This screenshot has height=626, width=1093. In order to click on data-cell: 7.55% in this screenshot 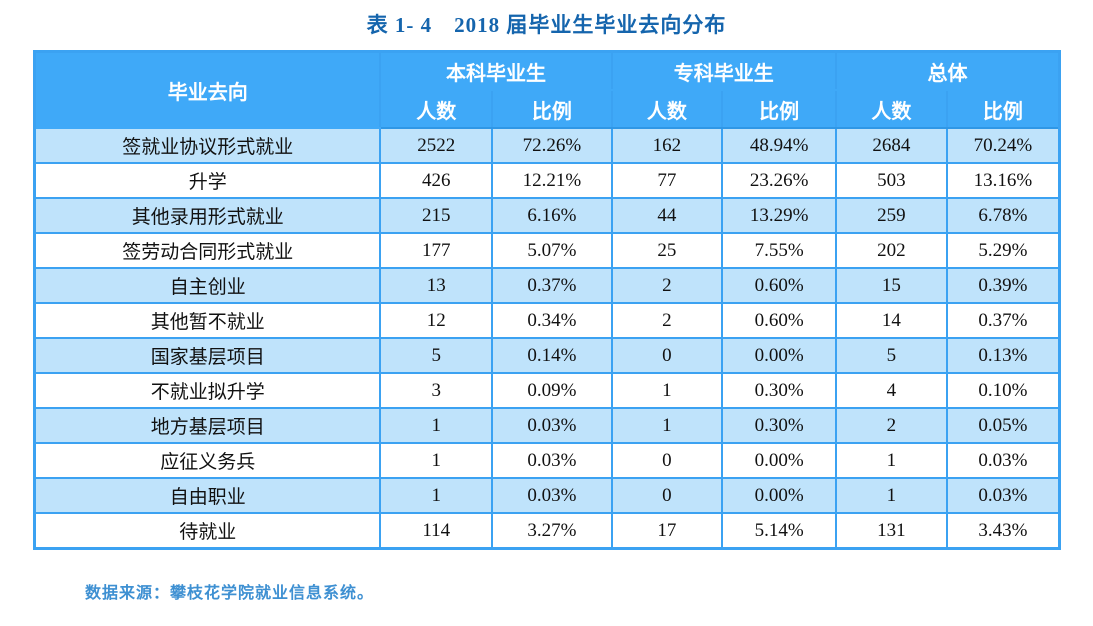, I will do `click(779, 250)`.